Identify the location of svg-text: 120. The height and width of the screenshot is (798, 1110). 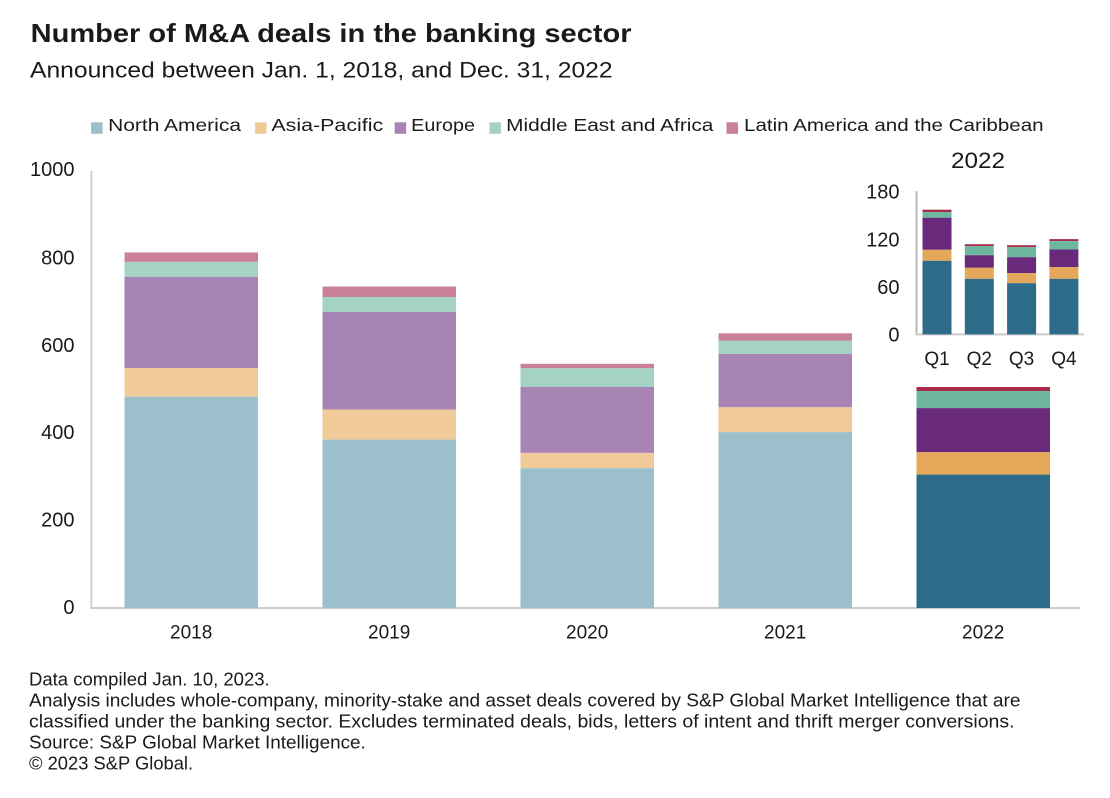
(882, 240).